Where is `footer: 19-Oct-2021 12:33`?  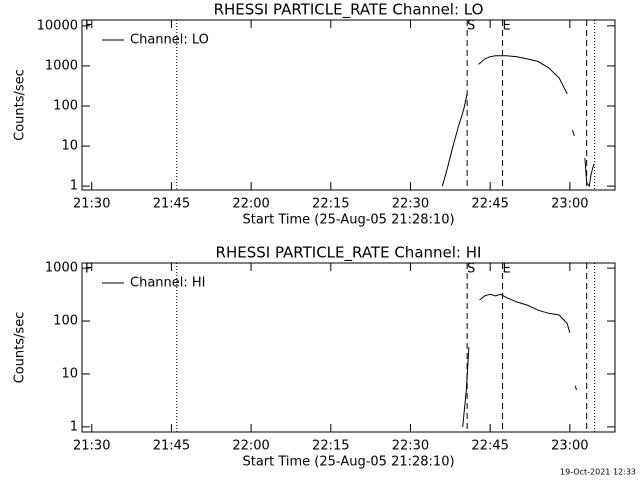
footer: 19-Oct-2021 12:33 is located at coordinates (598, 472).